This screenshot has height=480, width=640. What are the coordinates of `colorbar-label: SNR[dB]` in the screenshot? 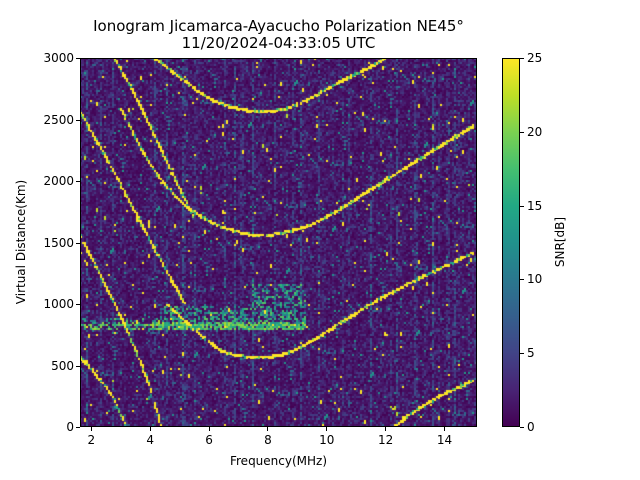 It's located at (560, 242).